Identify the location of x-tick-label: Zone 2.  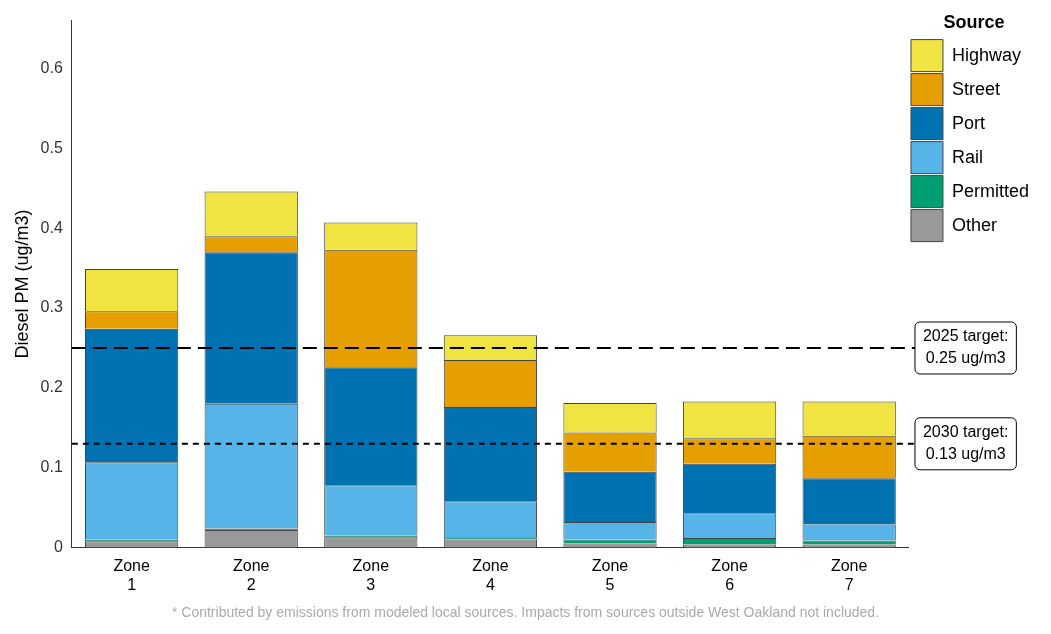
(251, 574).